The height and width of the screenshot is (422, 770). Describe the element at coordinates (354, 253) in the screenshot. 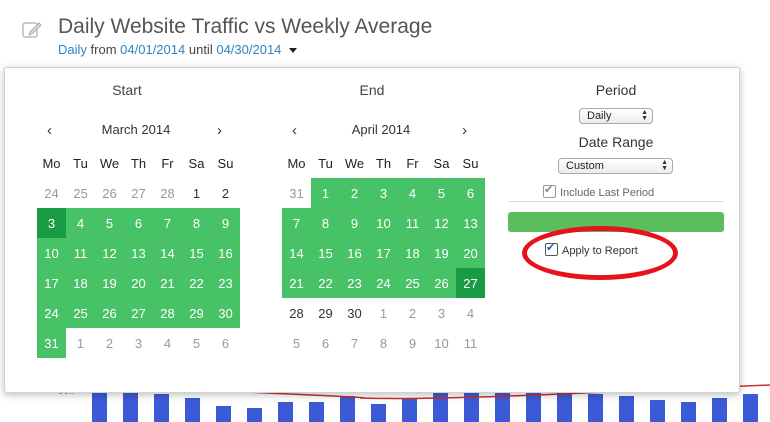

I see `end-day-cell: 16` at that location.